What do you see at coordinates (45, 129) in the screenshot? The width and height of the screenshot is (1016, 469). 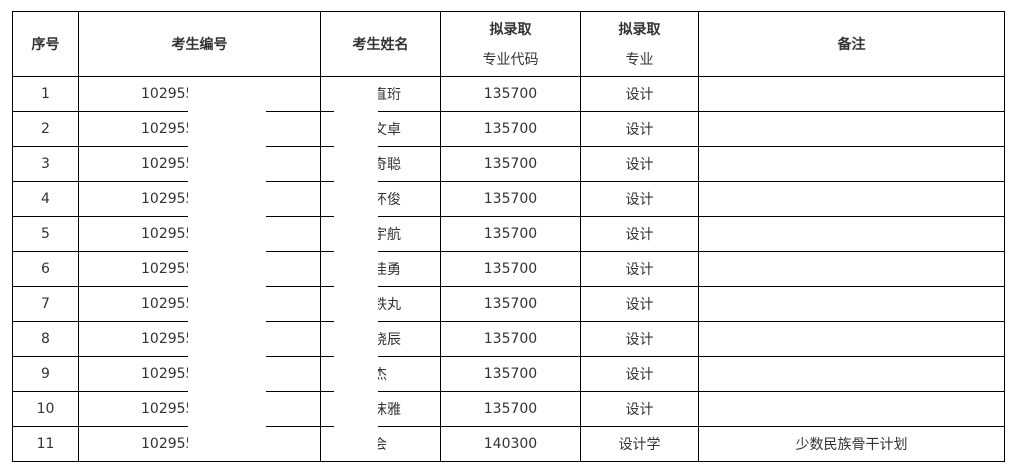 I see `seq-cell: 2` at bounding box center [45, 129].